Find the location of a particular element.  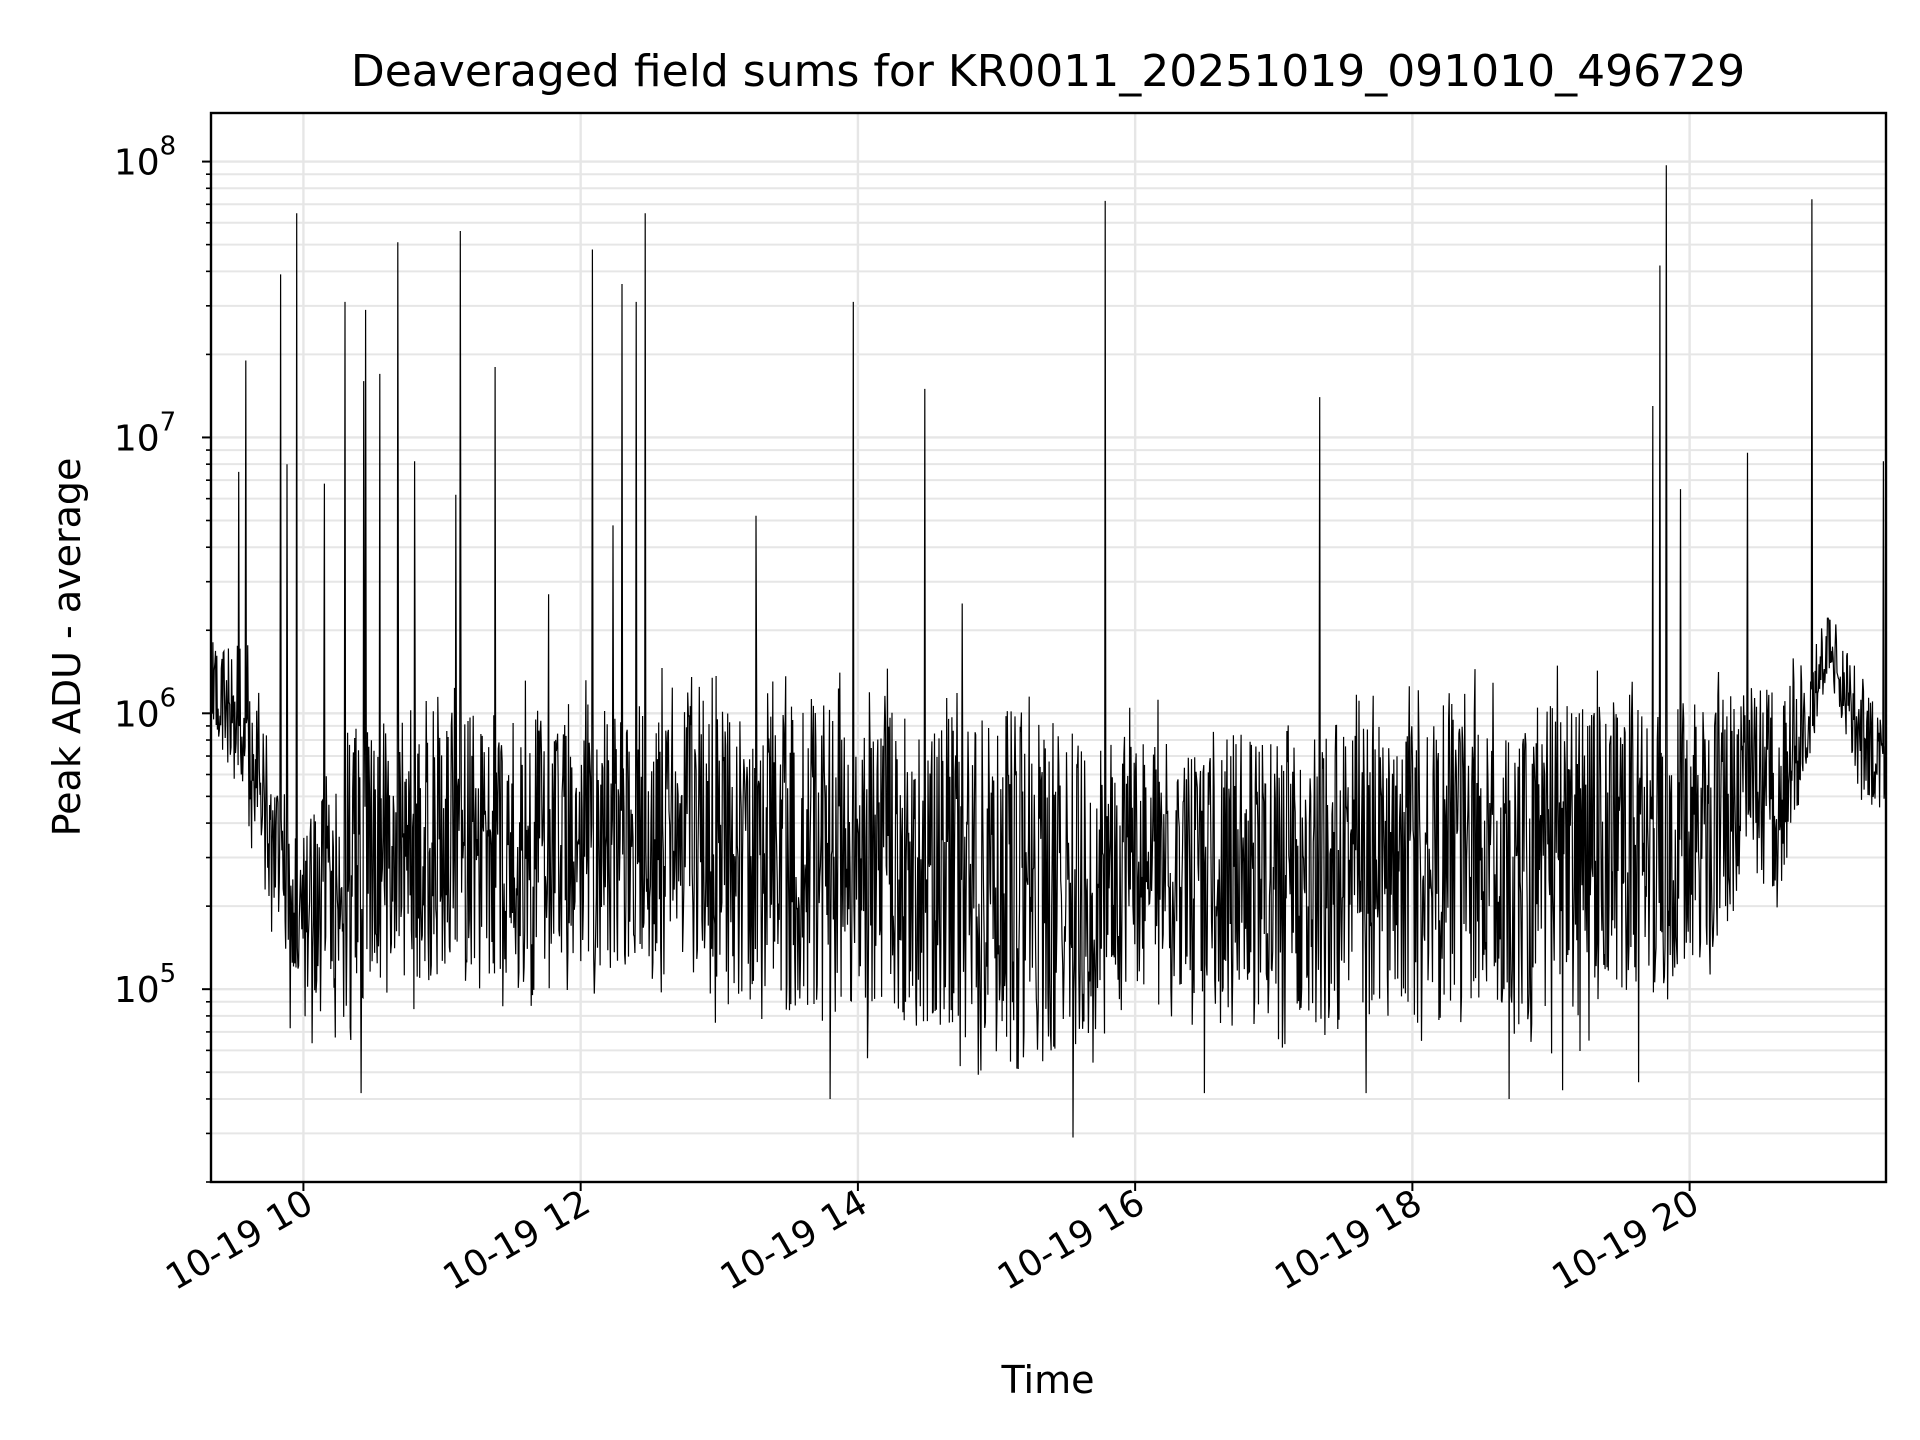

y-tick-exponent: 5 is located at coordinates (168, 974).